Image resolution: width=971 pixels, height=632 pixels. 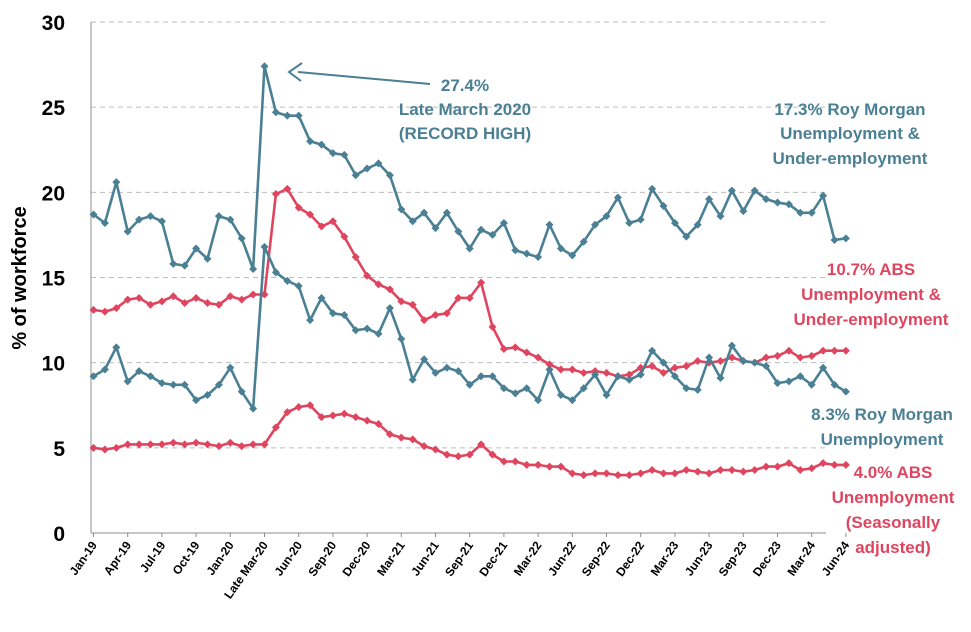 I want to click on abs-unemp-line4: adjusted), so click(x=893, y=547).